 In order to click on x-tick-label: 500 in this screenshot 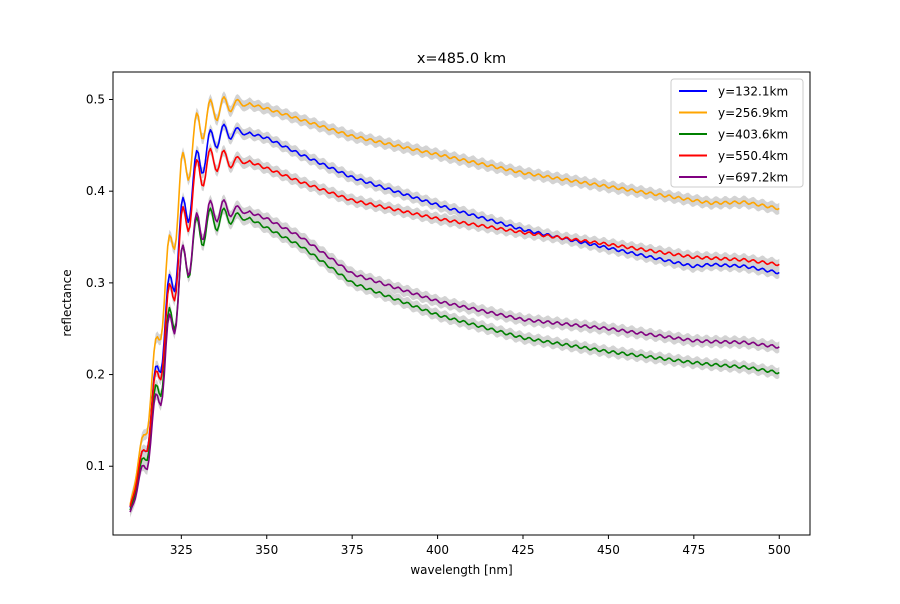, I will do `click(779, 550)`.